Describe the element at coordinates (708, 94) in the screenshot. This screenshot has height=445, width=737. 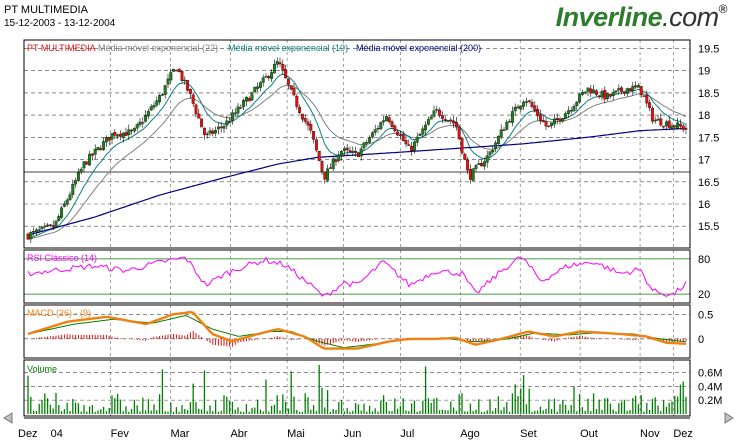
I see `price-tick-label: 18.5` at that location.